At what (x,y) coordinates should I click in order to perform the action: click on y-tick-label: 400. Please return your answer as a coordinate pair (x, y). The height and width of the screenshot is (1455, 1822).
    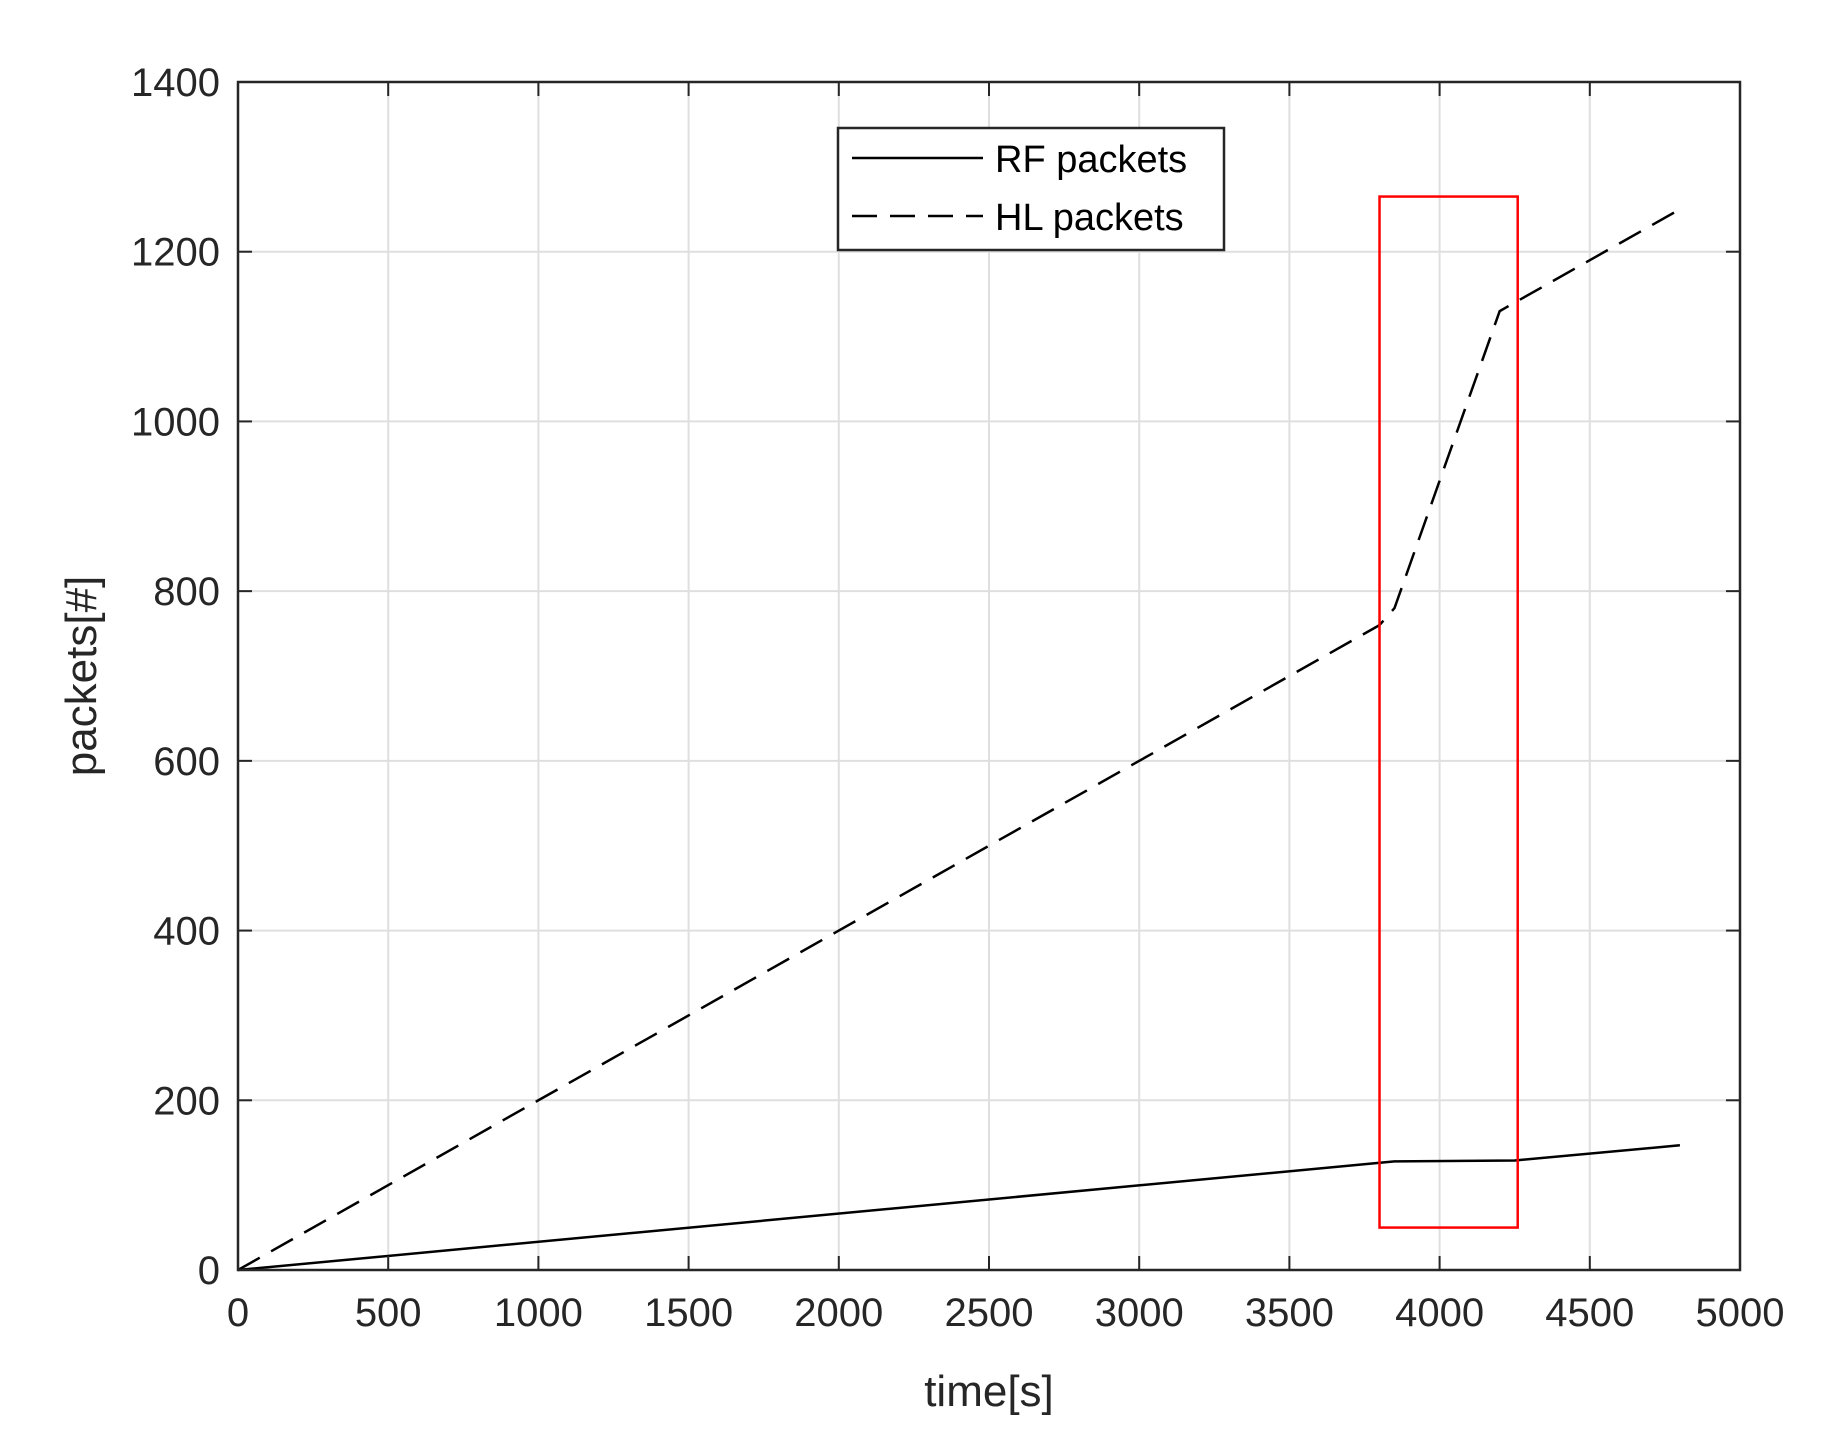
    Looking at the image, I should click on (186, 932).